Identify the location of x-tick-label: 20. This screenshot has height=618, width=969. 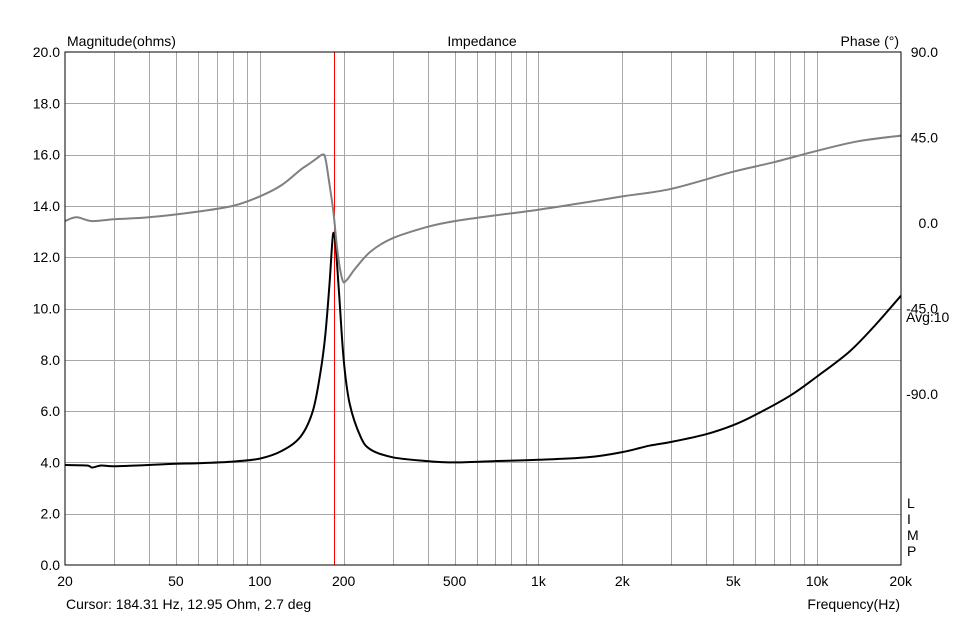
(65, 581).